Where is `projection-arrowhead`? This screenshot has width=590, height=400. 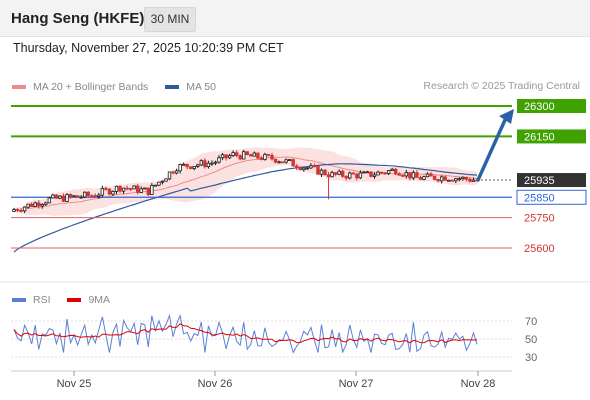
projection-arrowhead is located at coordinates (506, 116).